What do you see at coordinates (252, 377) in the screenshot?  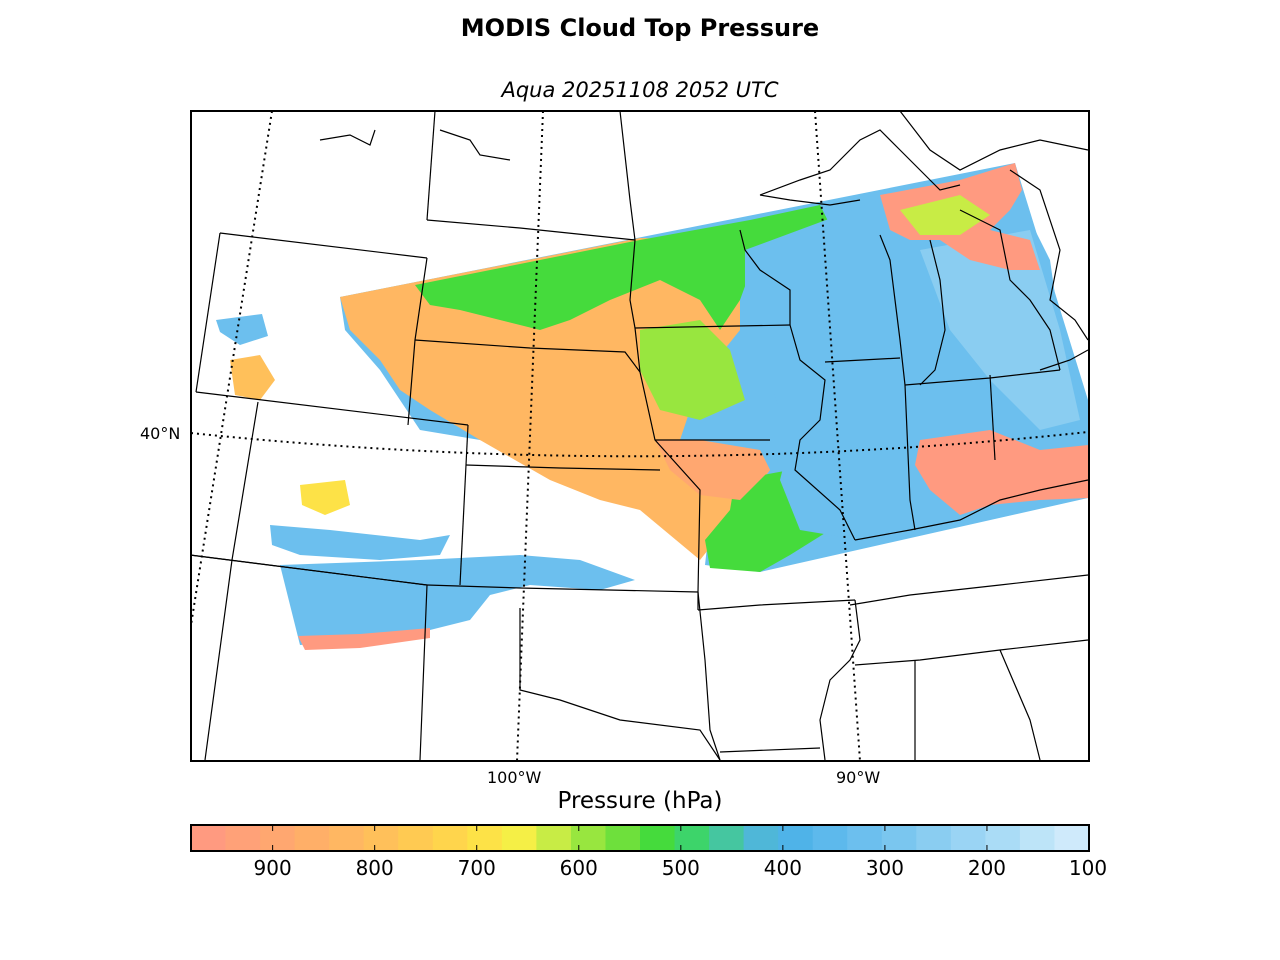 I see `patch-wyoming-mid` at bounding box center [252, 377].